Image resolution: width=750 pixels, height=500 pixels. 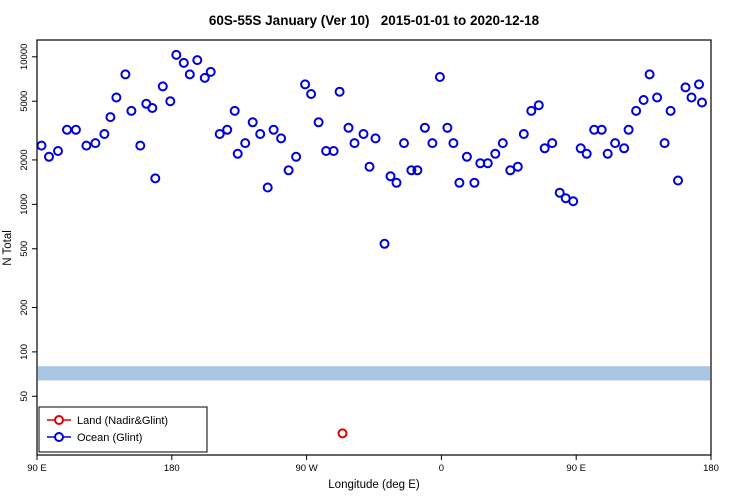 I want to click on x-tick-label: 0, so click(x=441, y=468).